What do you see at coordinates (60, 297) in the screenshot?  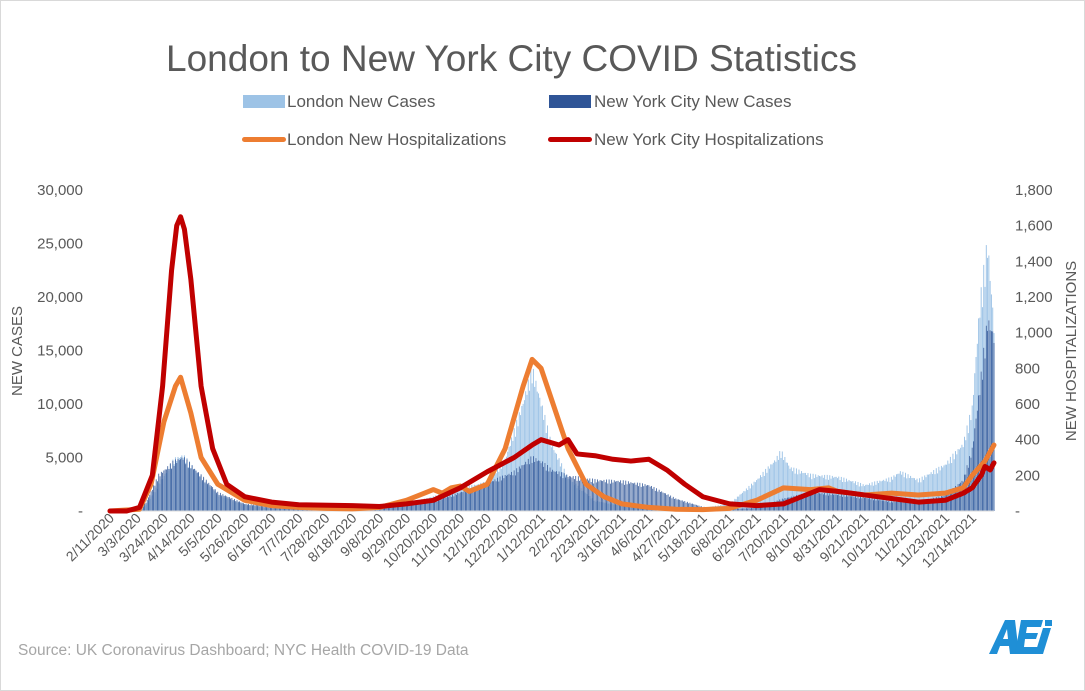 I see `y-tick-label-left: 20,000` at bounding box center [60, 297].